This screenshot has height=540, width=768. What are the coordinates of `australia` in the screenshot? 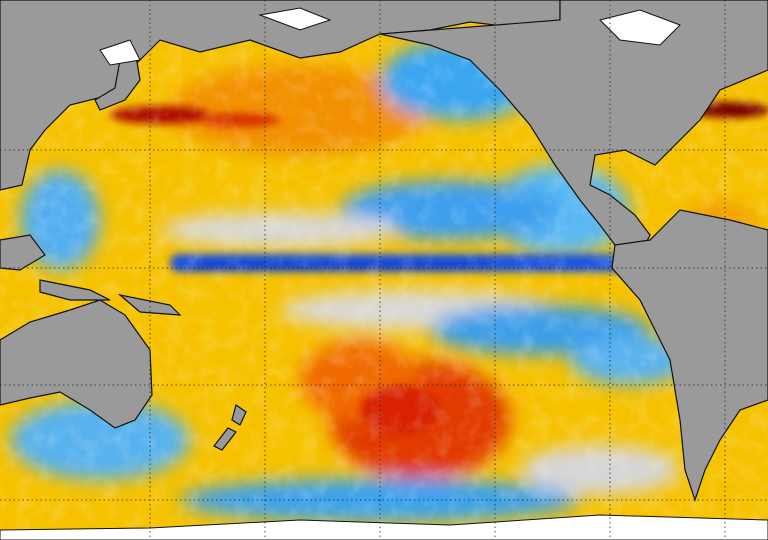 It's located at (76, 364).